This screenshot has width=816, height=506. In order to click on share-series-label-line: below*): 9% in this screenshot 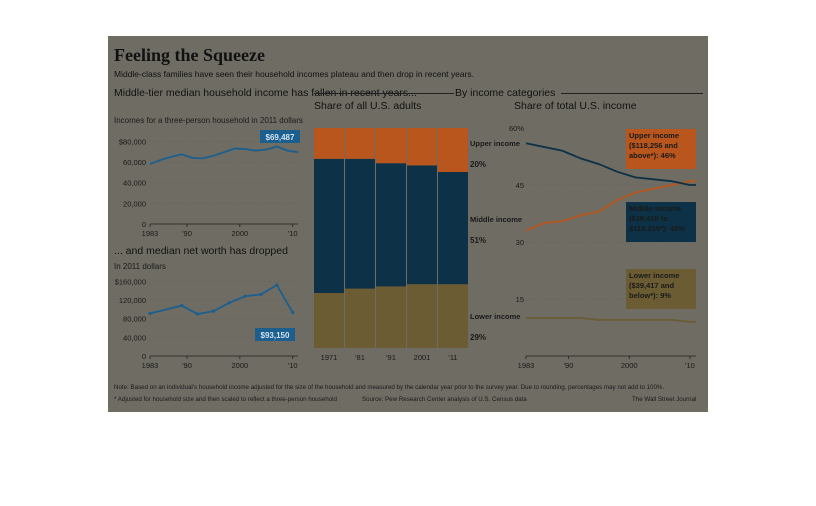, I will do `click(650, 295)`.